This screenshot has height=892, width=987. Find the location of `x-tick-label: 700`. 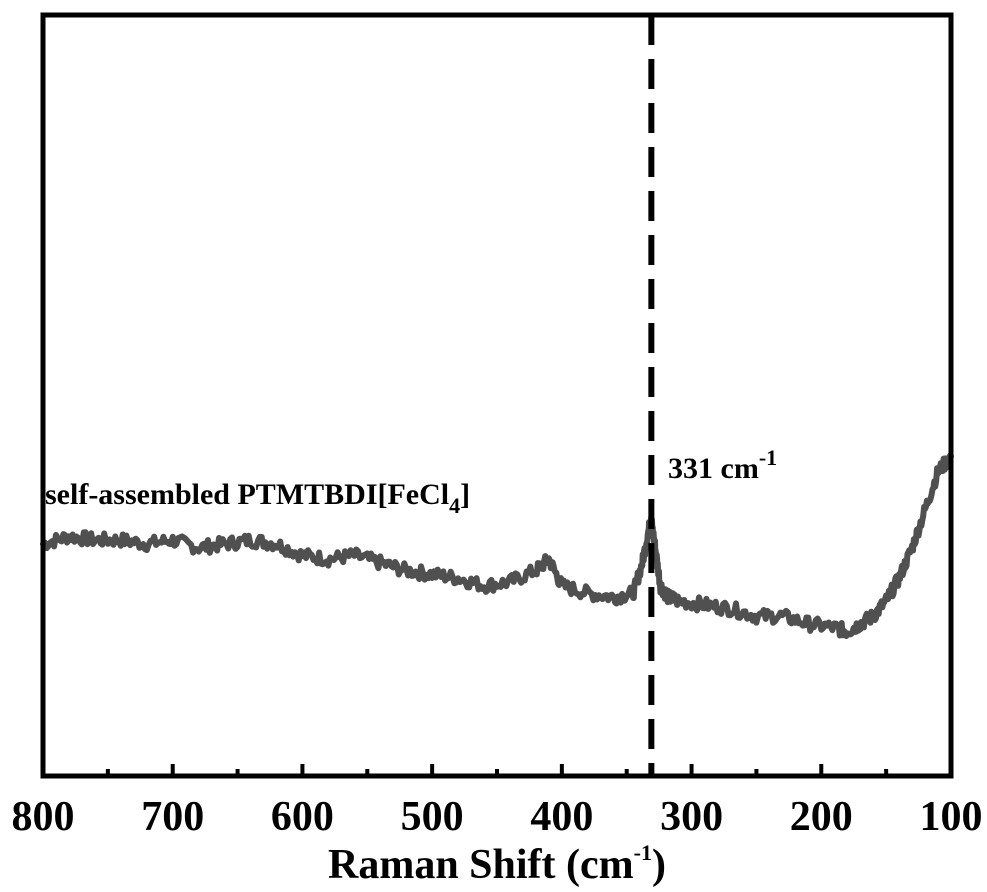

x-tick-label: 700 is located at coordinates (172, 817).